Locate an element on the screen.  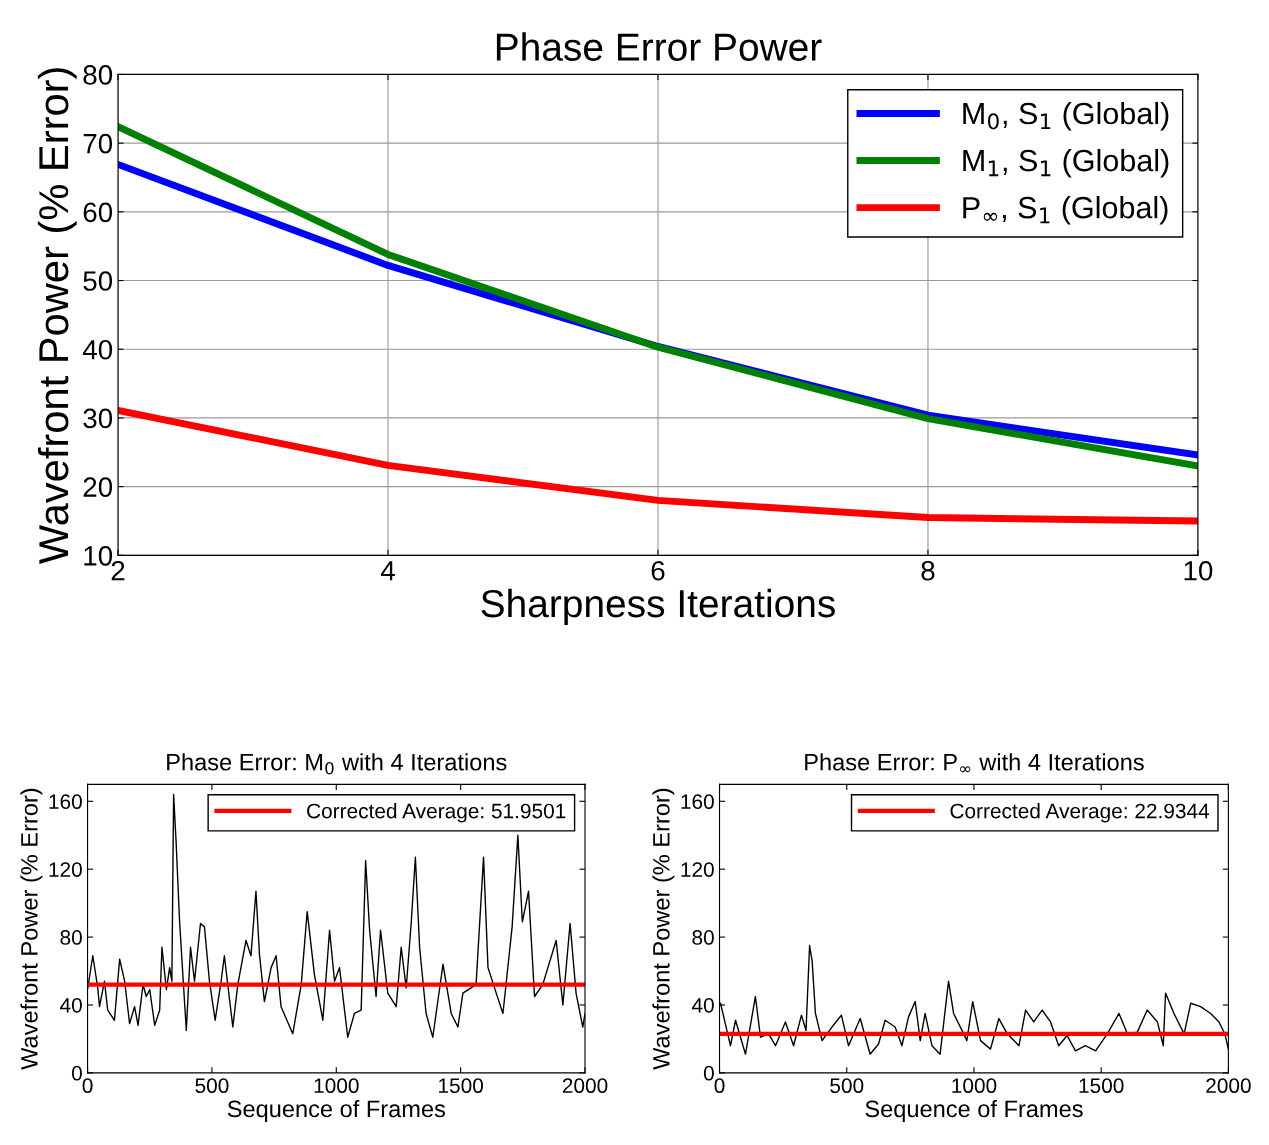
x-tick-label: 6 is located at coordinates (658, 570).